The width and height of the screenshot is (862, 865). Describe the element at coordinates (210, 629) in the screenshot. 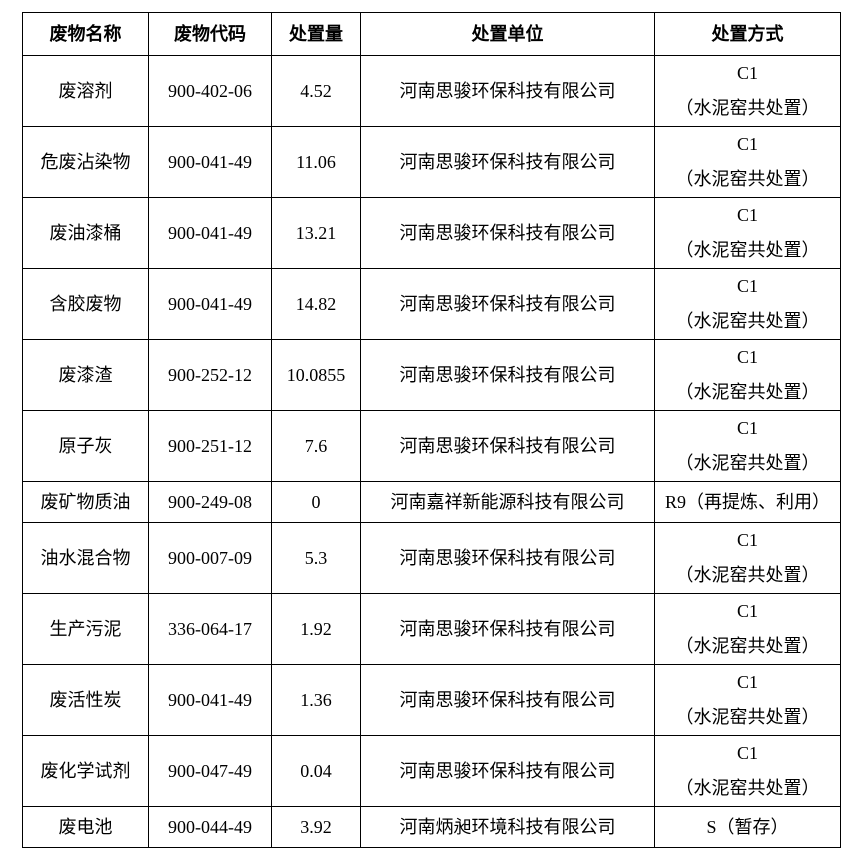

I see `cell-code: 336-064-17` at that location.